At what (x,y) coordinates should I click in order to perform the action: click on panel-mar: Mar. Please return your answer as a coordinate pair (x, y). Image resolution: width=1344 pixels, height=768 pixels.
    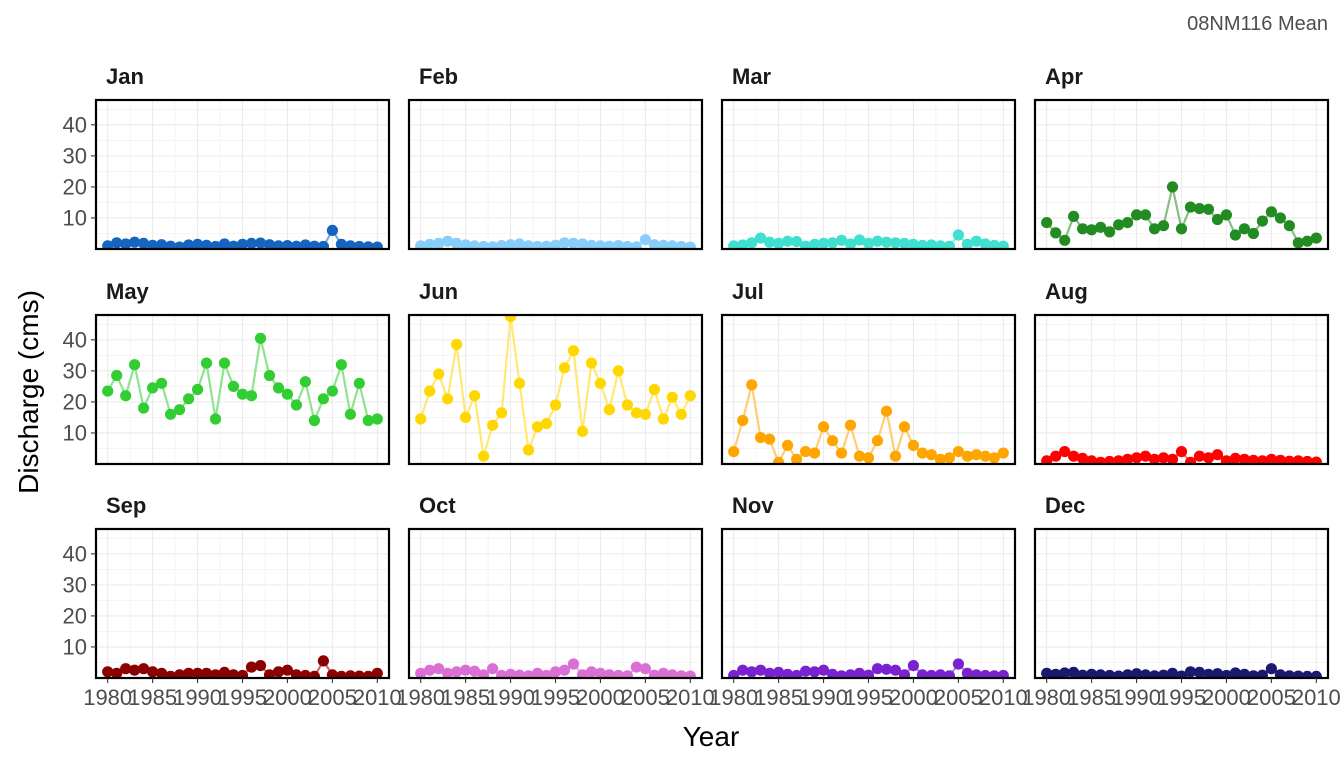
    Looking at the image, I should click on (868, 157).